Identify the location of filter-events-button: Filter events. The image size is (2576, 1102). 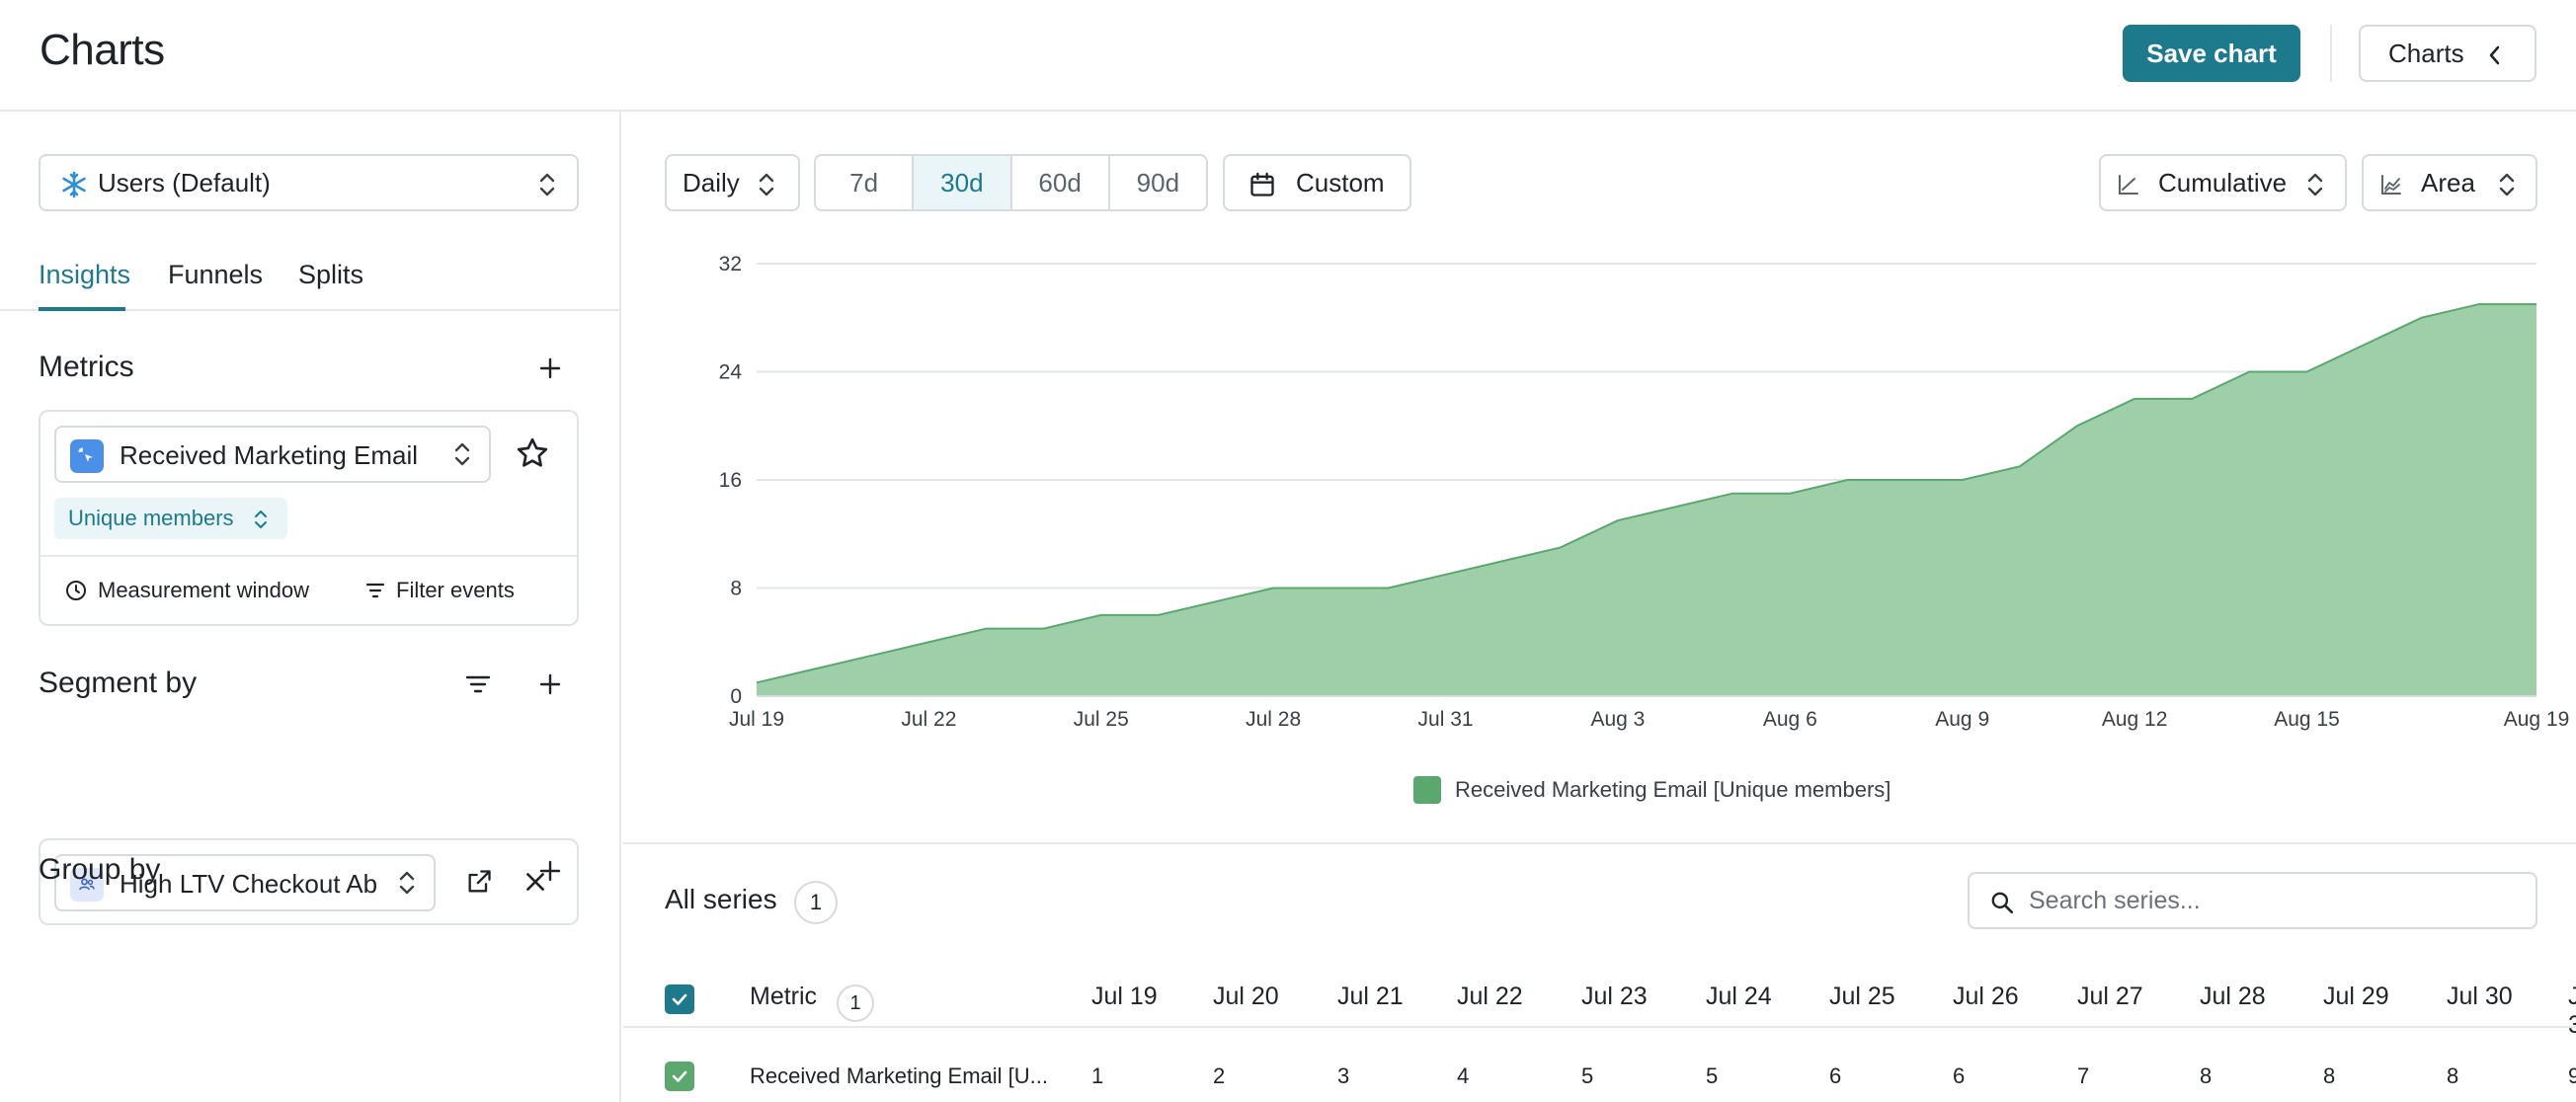
(439, 590).